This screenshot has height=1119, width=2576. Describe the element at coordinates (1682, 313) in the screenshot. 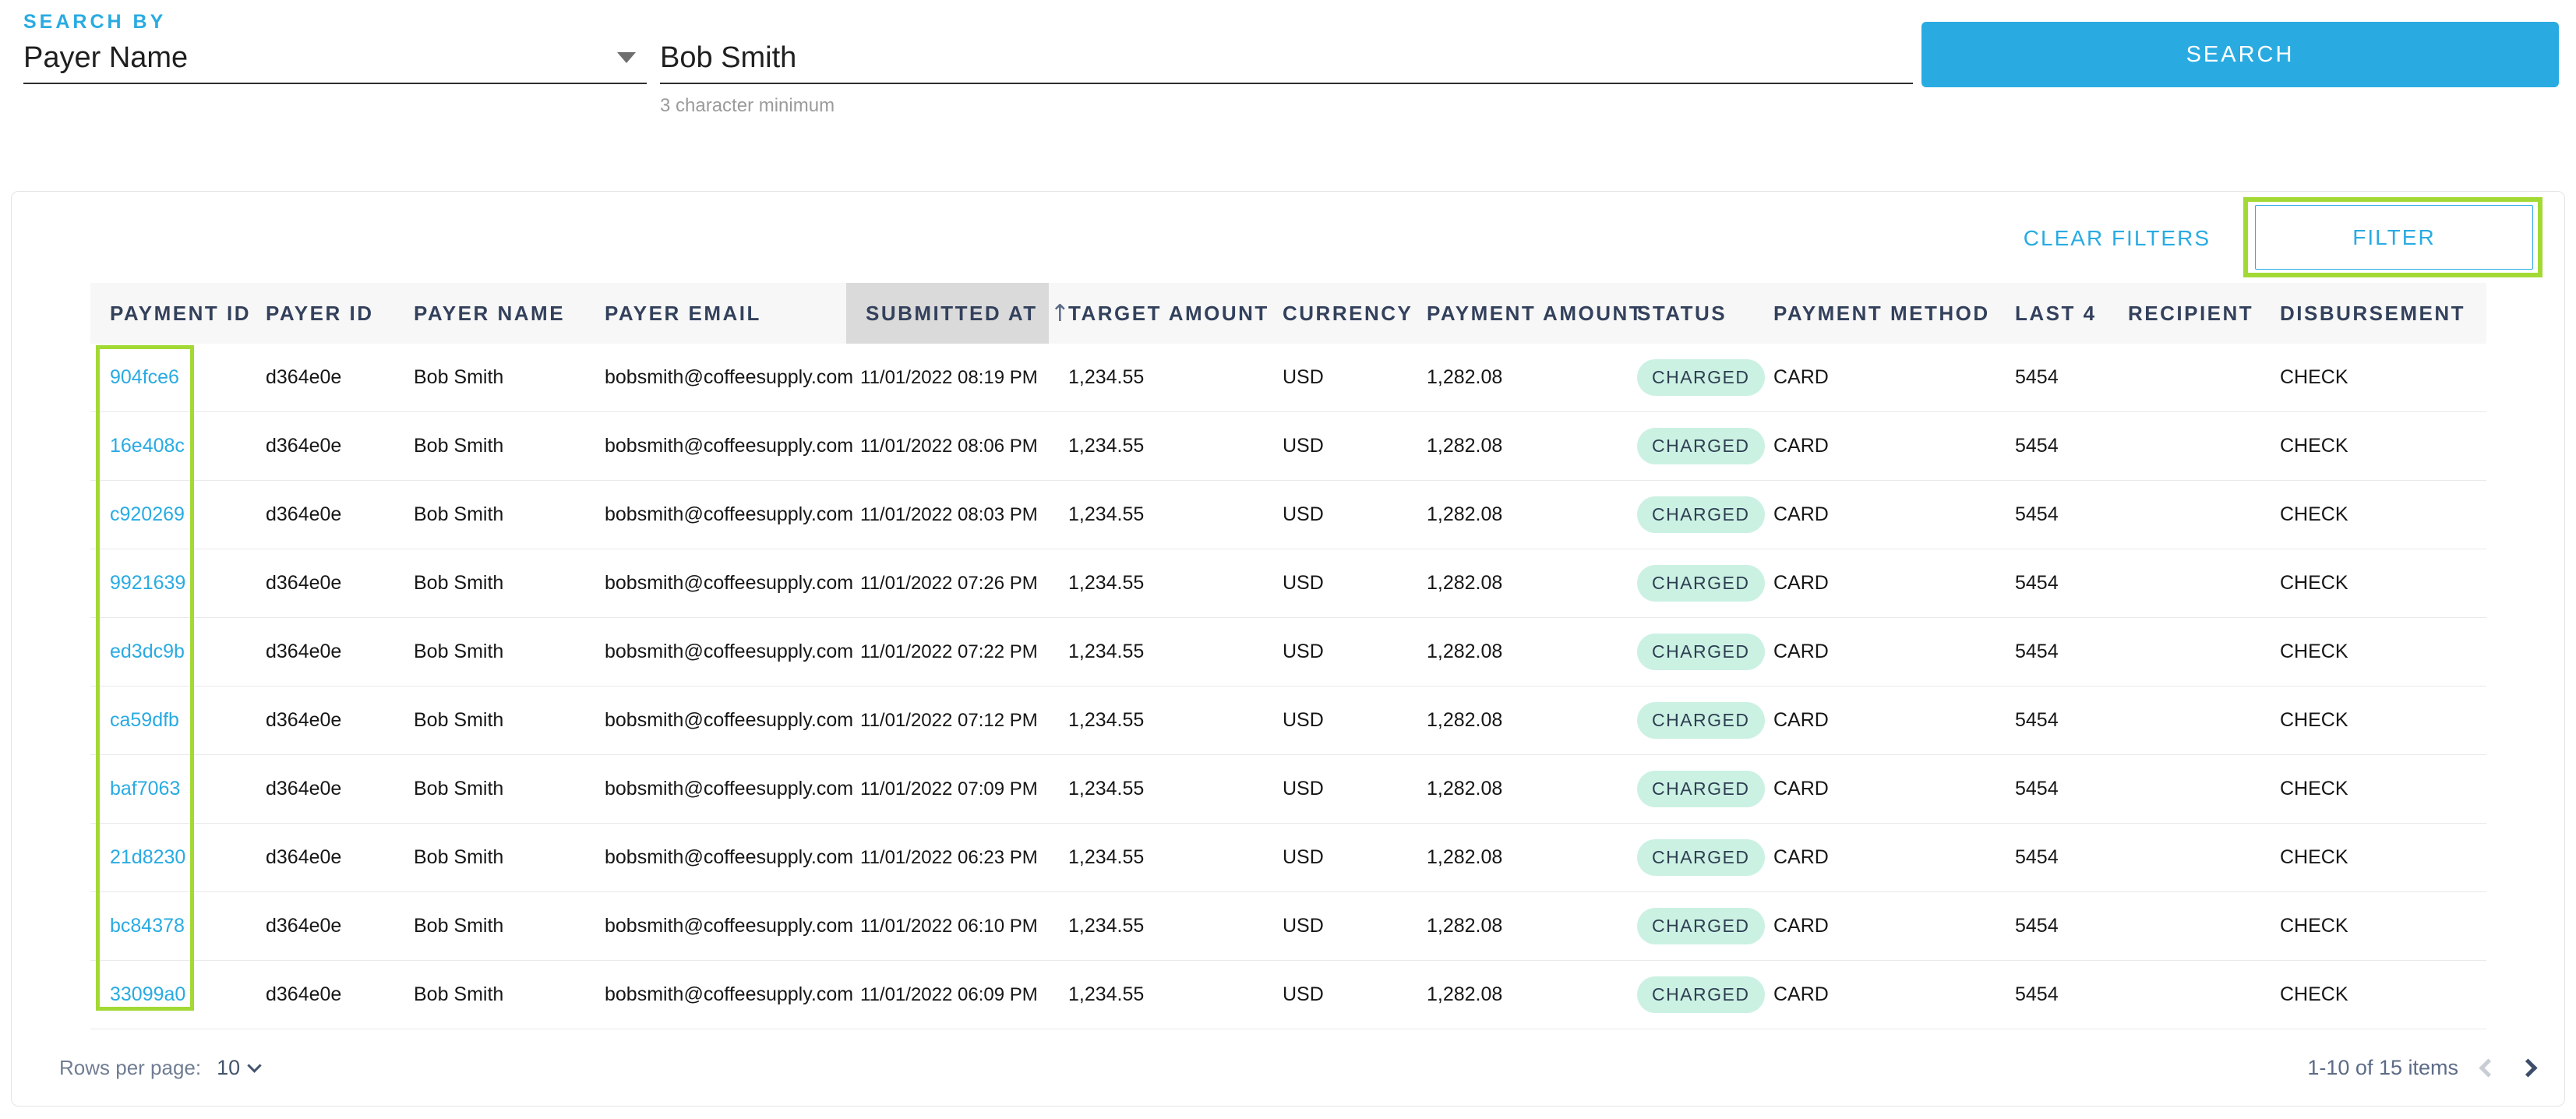

I see `column-header-status: STATUS` at that location.